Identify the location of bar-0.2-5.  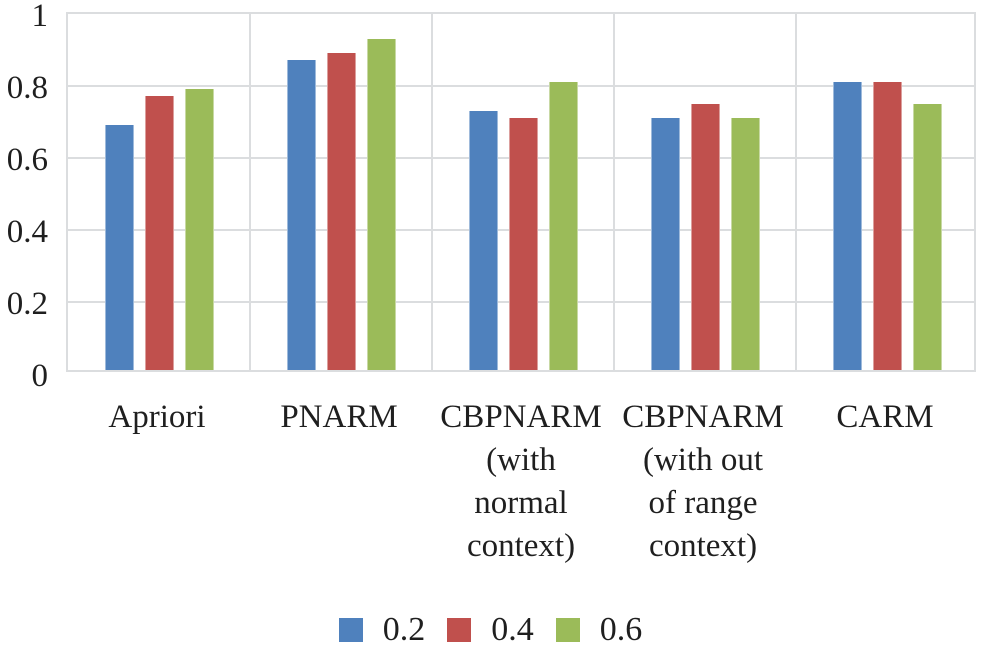
(847, 226).